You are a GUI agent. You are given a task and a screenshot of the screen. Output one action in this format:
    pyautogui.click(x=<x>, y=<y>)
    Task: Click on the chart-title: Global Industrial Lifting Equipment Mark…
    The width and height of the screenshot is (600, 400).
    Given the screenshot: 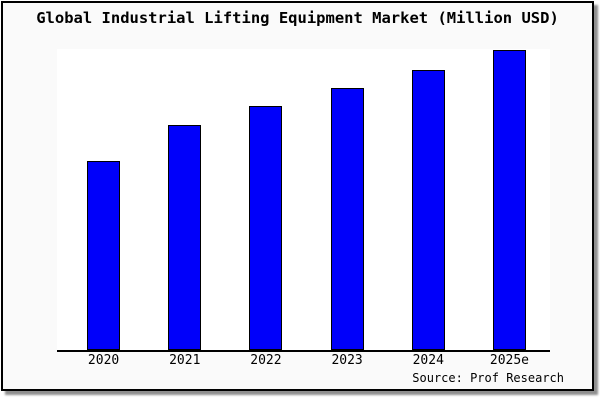 What is the action you would take?
    pyautogui.click(x=297, y=18)
    